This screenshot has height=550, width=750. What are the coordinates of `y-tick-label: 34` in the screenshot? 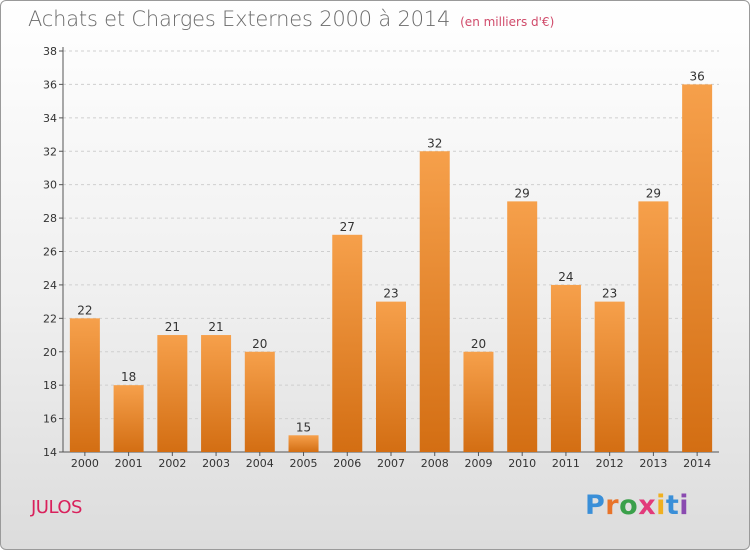 It's located at (50, 118).